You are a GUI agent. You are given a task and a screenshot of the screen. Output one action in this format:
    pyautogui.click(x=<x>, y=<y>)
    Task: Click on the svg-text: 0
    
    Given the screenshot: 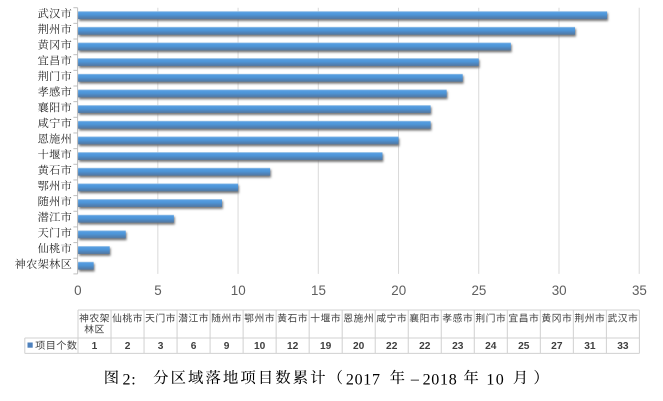 What is the action you would take?
    pyautogui.click(x=77, y=290)
    